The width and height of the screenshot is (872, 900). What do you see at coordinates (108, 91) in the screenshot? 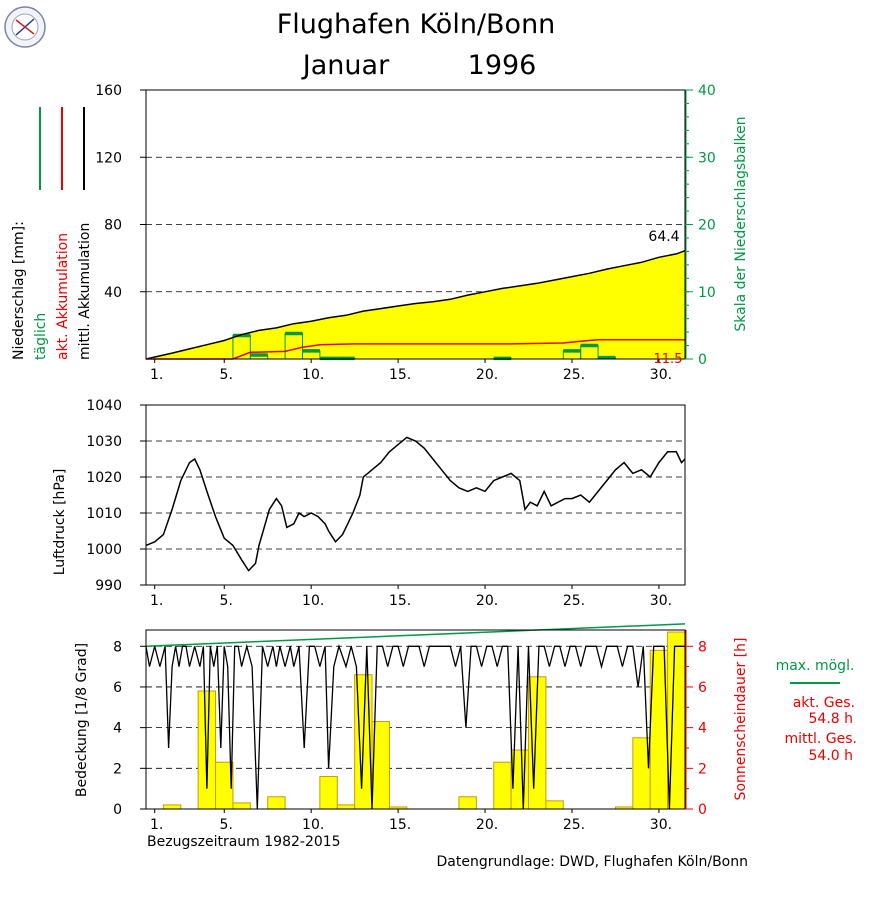
I see `y-tick-label: 160` at bounding box center [108, 91].